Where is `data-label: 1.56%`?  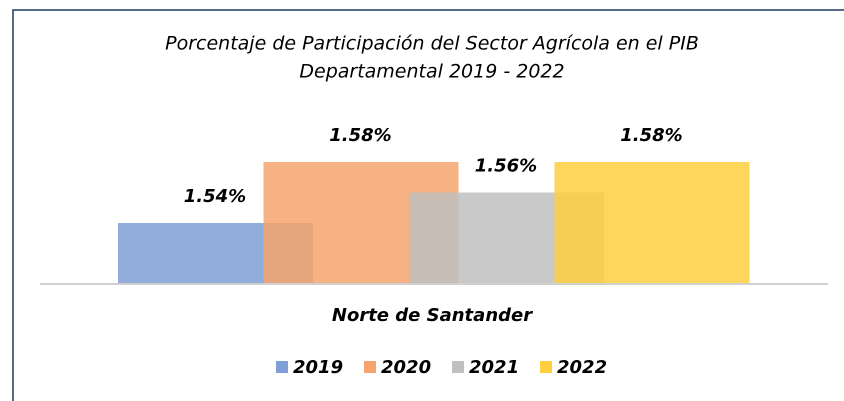 data-label: 1.56% is located at coordinates (506, 166).